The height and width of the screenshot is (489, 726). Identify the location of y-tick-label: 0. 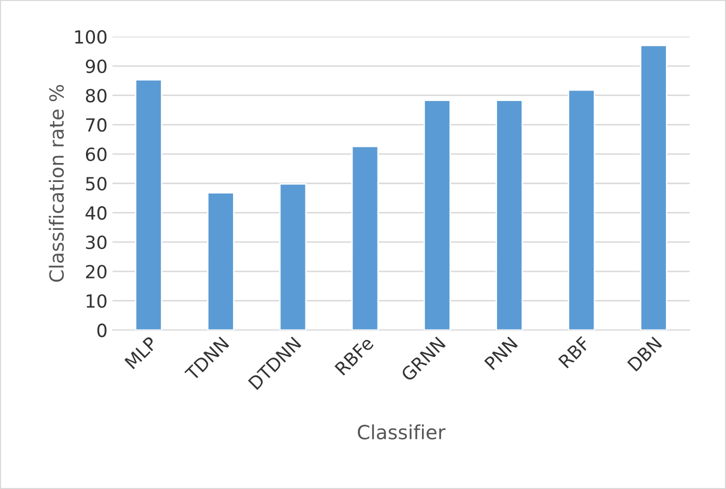
(101, 331).